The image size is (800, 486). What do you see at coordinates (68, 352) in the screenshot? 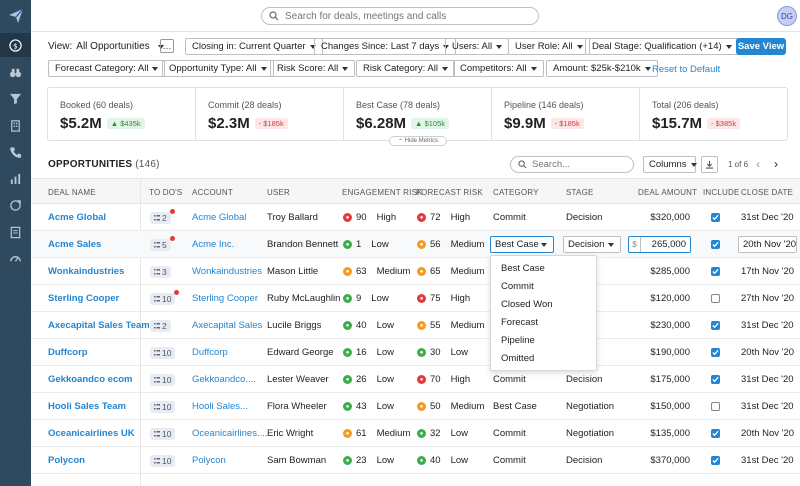
I see `deal-name-link: Duffcorp` at bounding box center [68, 352].